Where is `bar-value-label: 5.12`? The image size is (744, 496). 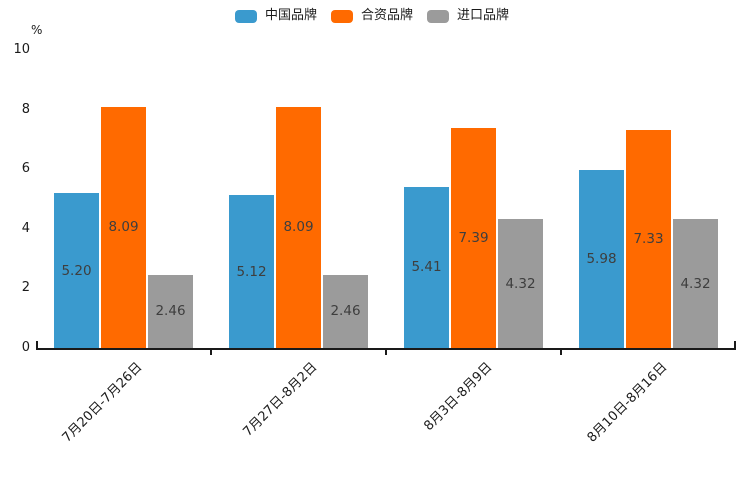
bar-value-label: 5.12 is located at coordinates (251, 271).